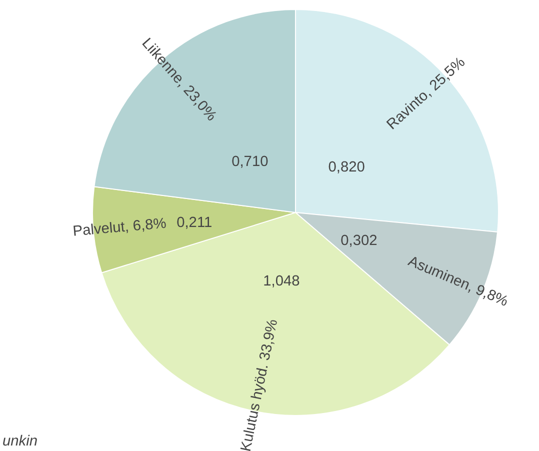  Describe the element at coordinates (250, 162) in the screenshot. I see `data-label: 0,710` at that location.